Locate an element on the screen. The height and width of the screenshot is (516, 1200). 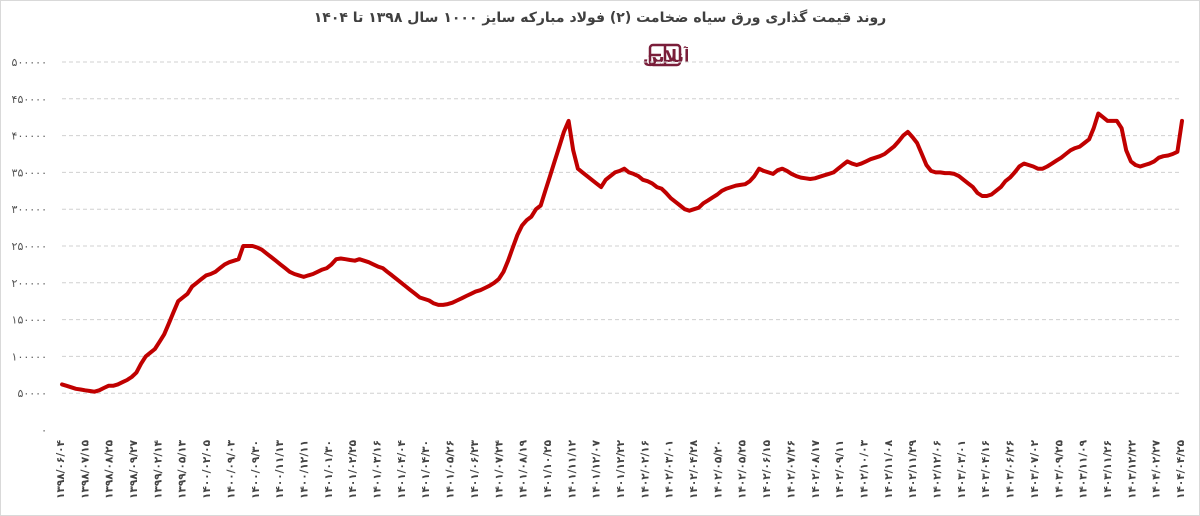
x-tick-label: ۱۴۰۲/۰۹/۱۱ is located at coordinates (840, 469).